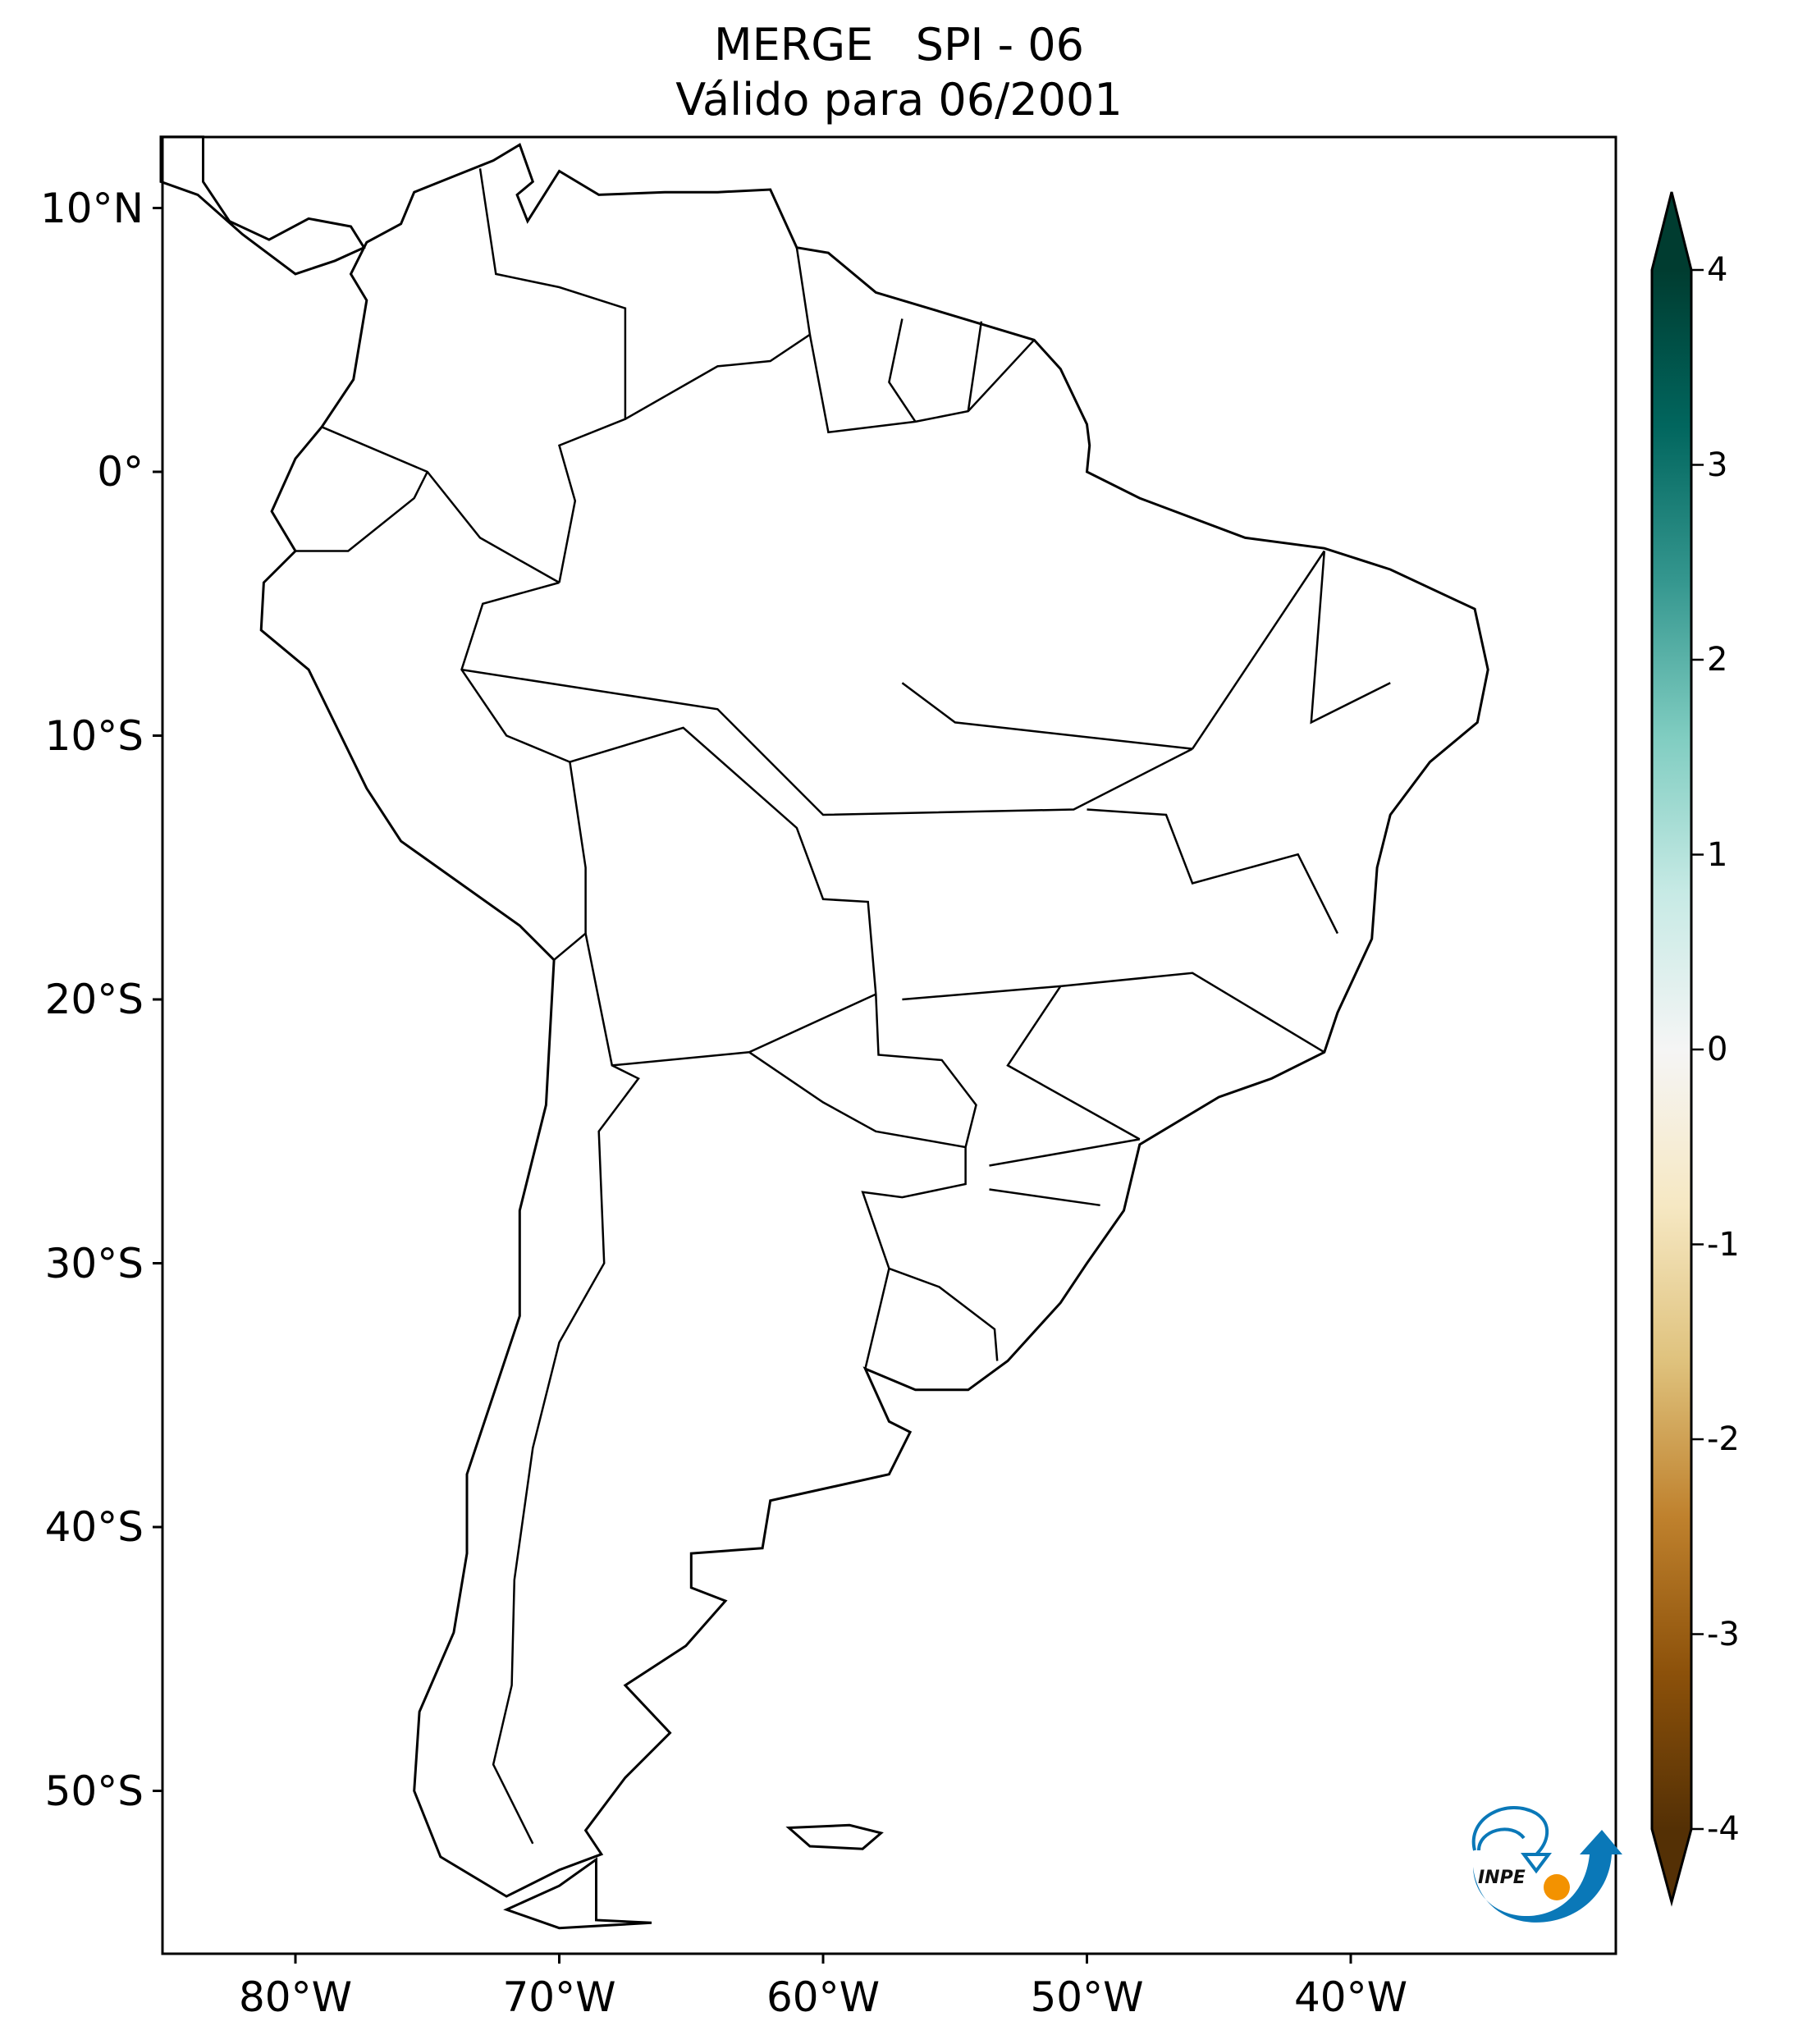  Describe the element at coordinates (1723, 1439) in the screenshot. I see `colorbar-tick-label: -2` at that location.